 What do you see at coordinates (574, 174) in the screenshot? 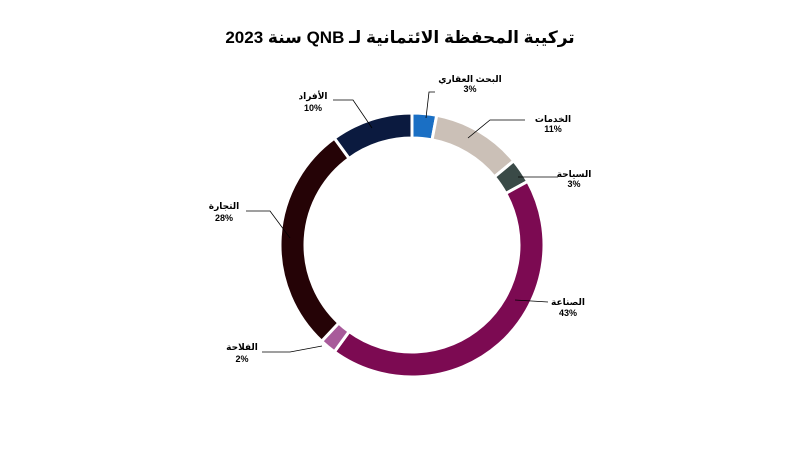
I see `slice-label: السياحة` at bounding box center [574, 174].